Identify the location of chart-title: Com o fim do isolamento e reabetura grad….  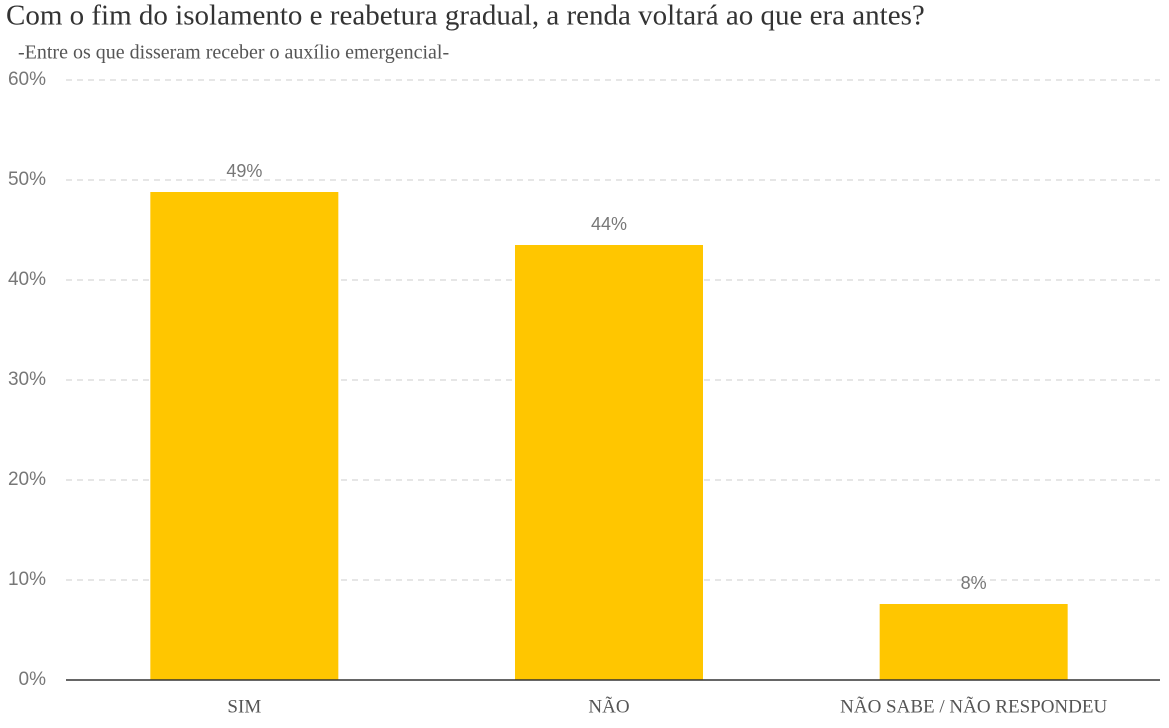
(465, 16).